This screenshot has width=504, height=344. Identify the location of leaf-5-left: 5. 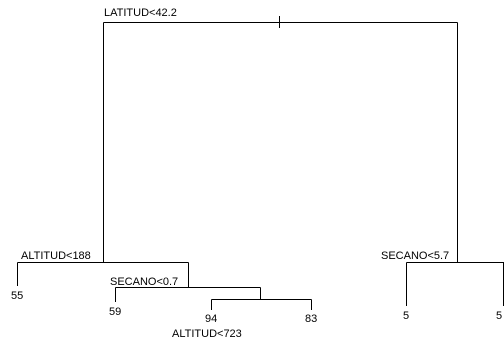
(406, 316).